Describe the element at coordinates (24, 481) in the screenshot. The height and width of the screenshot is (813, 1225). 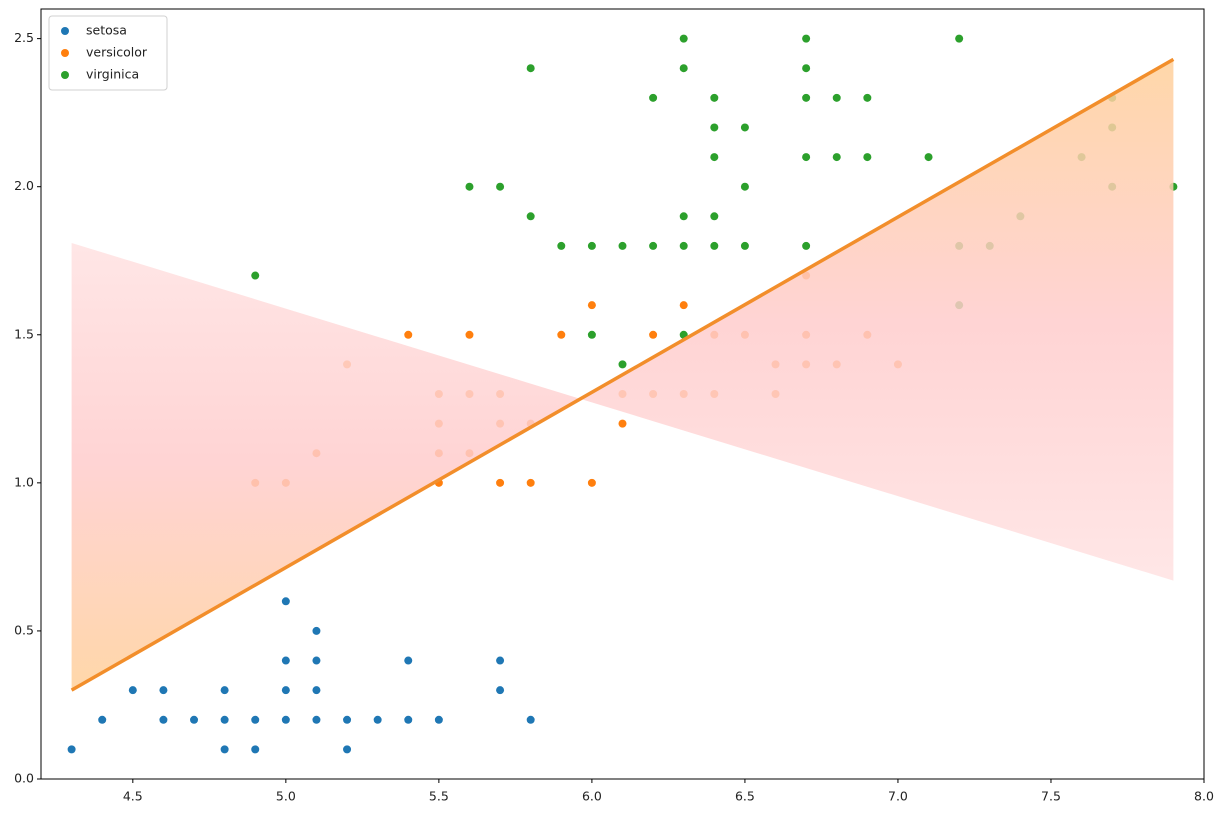
I see `y-tick-label: 1.0` at that location.